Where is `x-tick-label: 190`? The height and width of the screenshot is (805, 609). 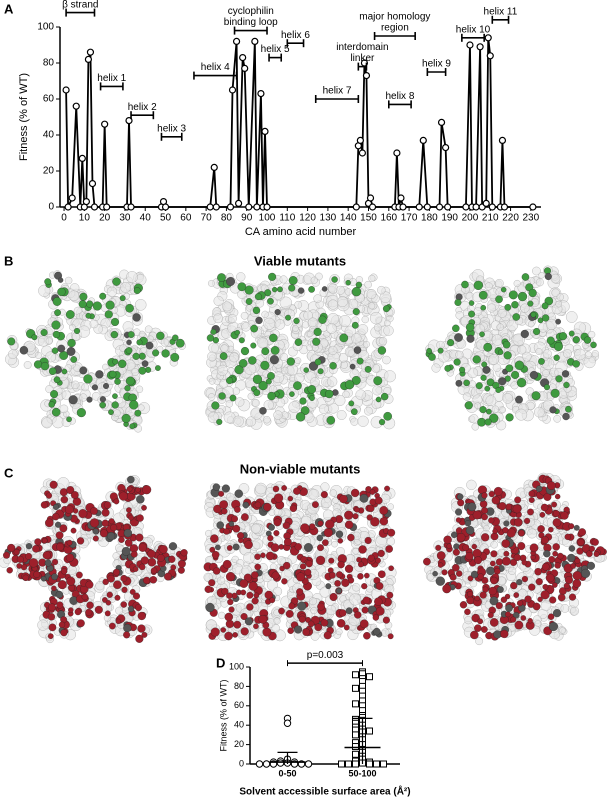 x-tick-label: 190 is located at coordinates (449, 218).